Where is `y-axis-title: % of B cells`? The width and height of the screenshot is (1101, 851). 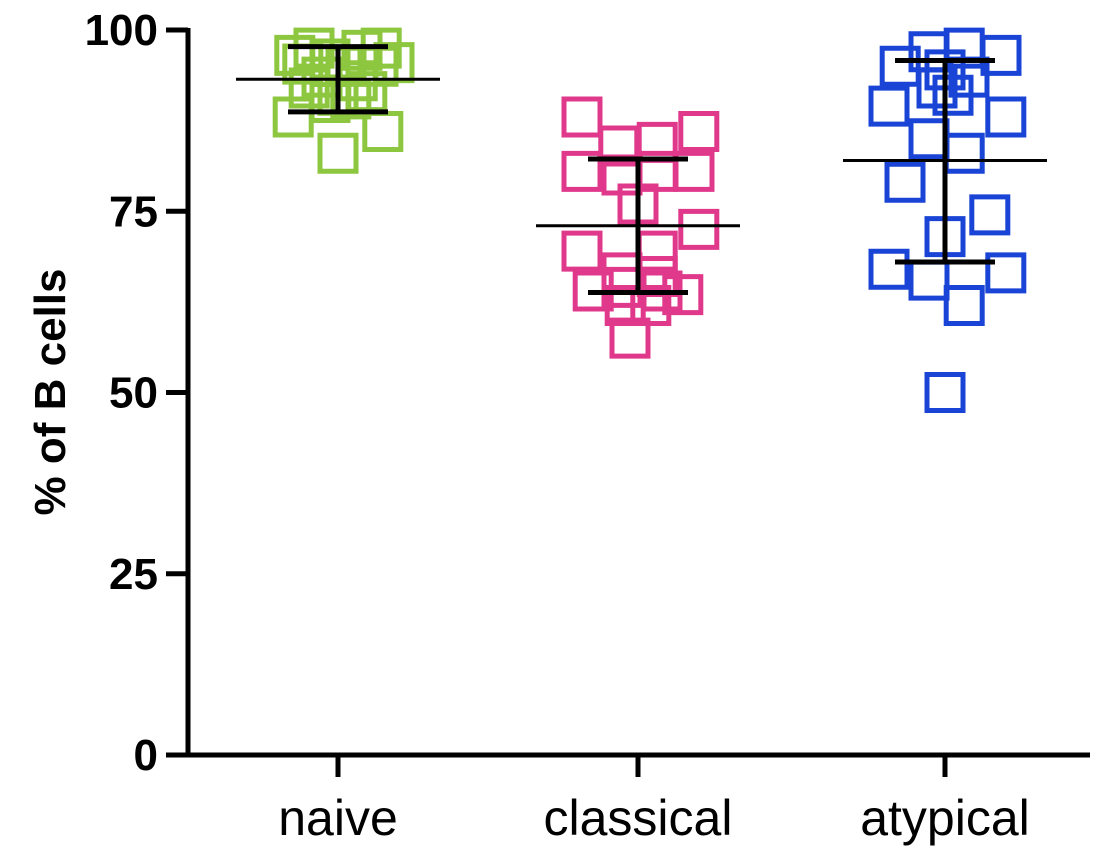
y-axis-title: % of B cells is located at coordinates (50, 392).